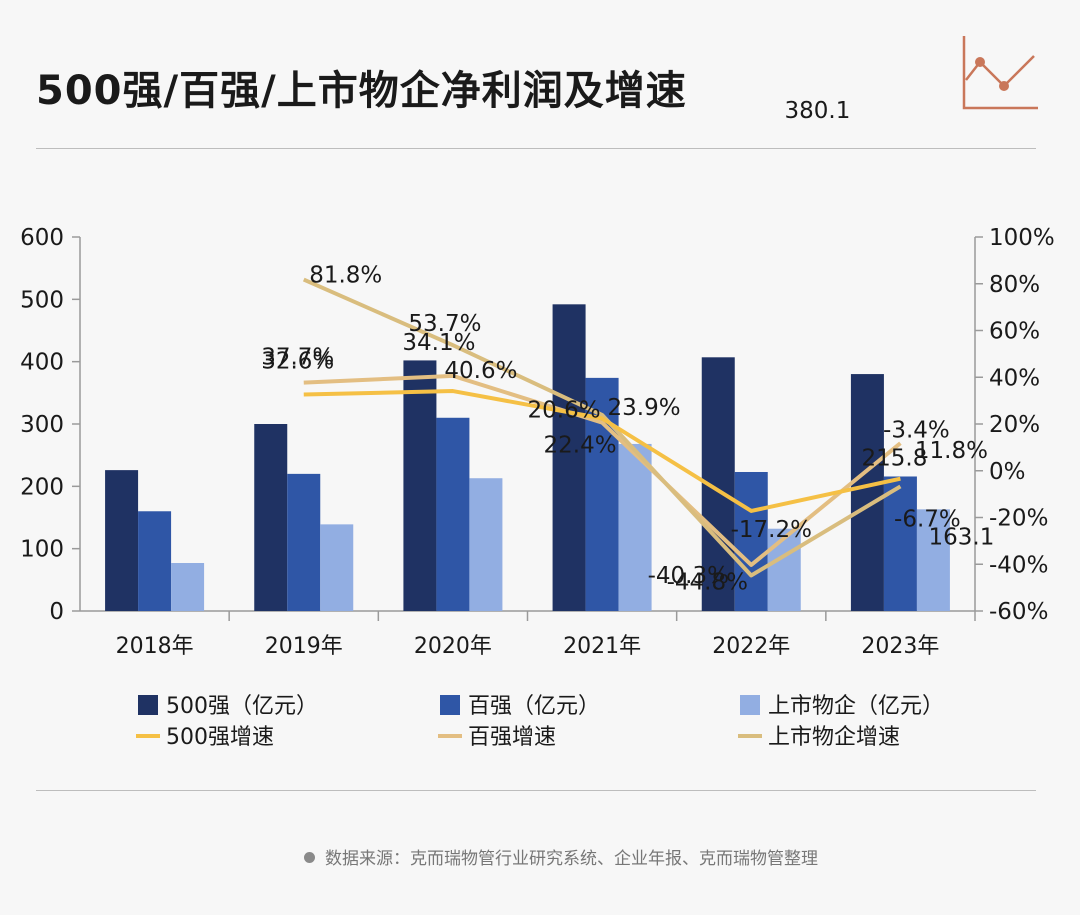  Describe the element at coordinates (297, 362) in the screenshot. I see `data-label: 32.6%` at that location.